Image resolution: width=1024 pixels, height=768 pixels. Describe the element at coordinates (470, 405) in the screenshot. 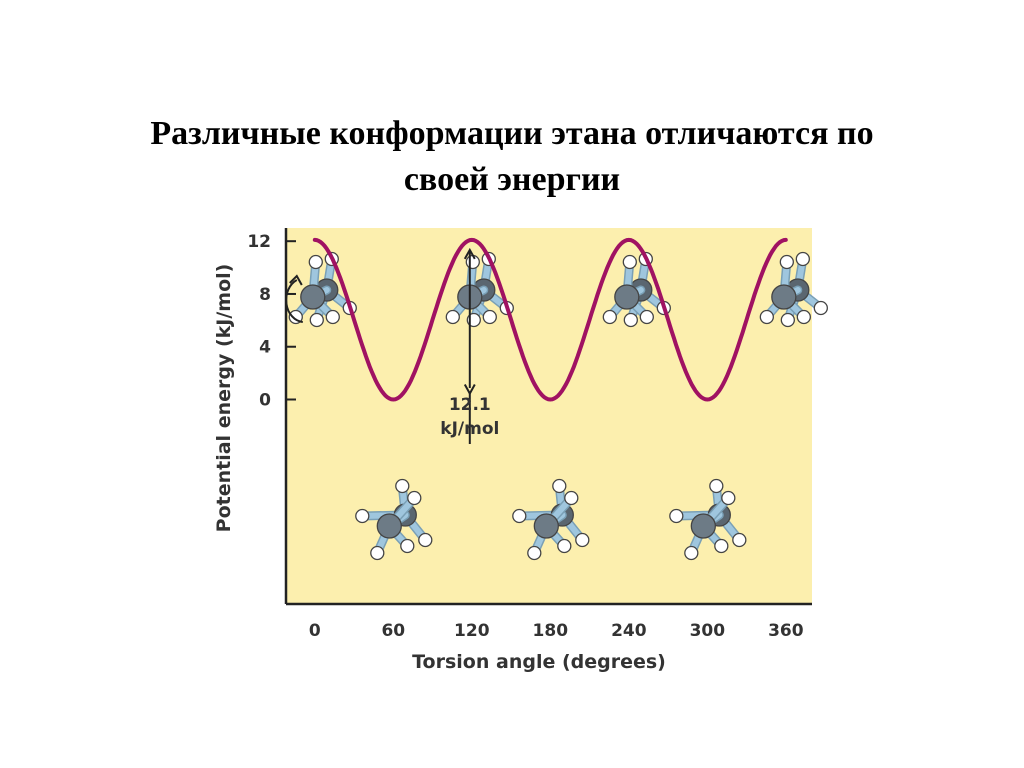

I see `annotation-label: 12.1` at that location.